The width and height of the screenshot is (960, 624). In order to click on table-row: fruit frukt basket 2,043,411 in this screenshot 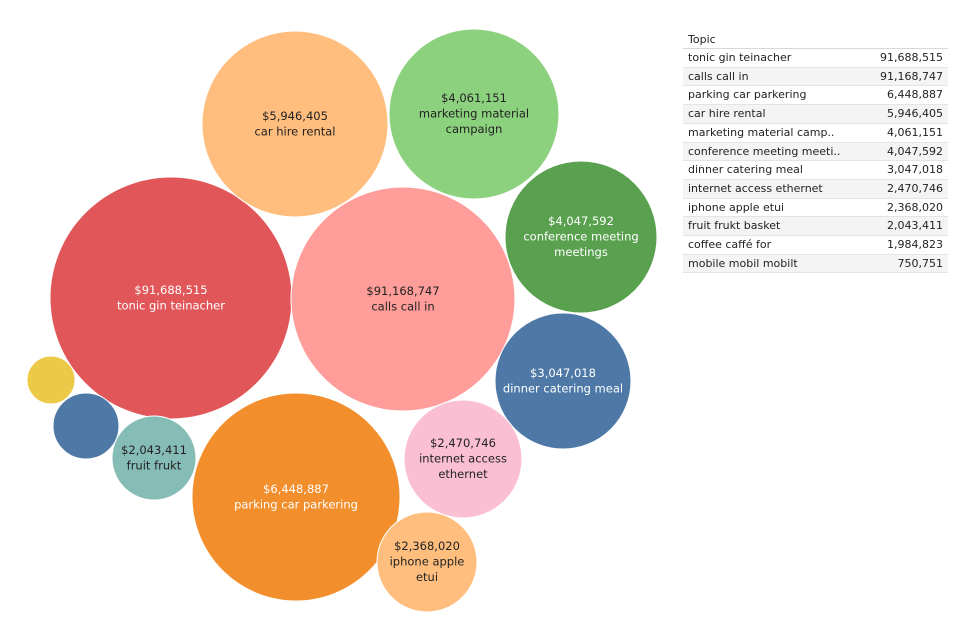, I will do `click(815, 226)`.